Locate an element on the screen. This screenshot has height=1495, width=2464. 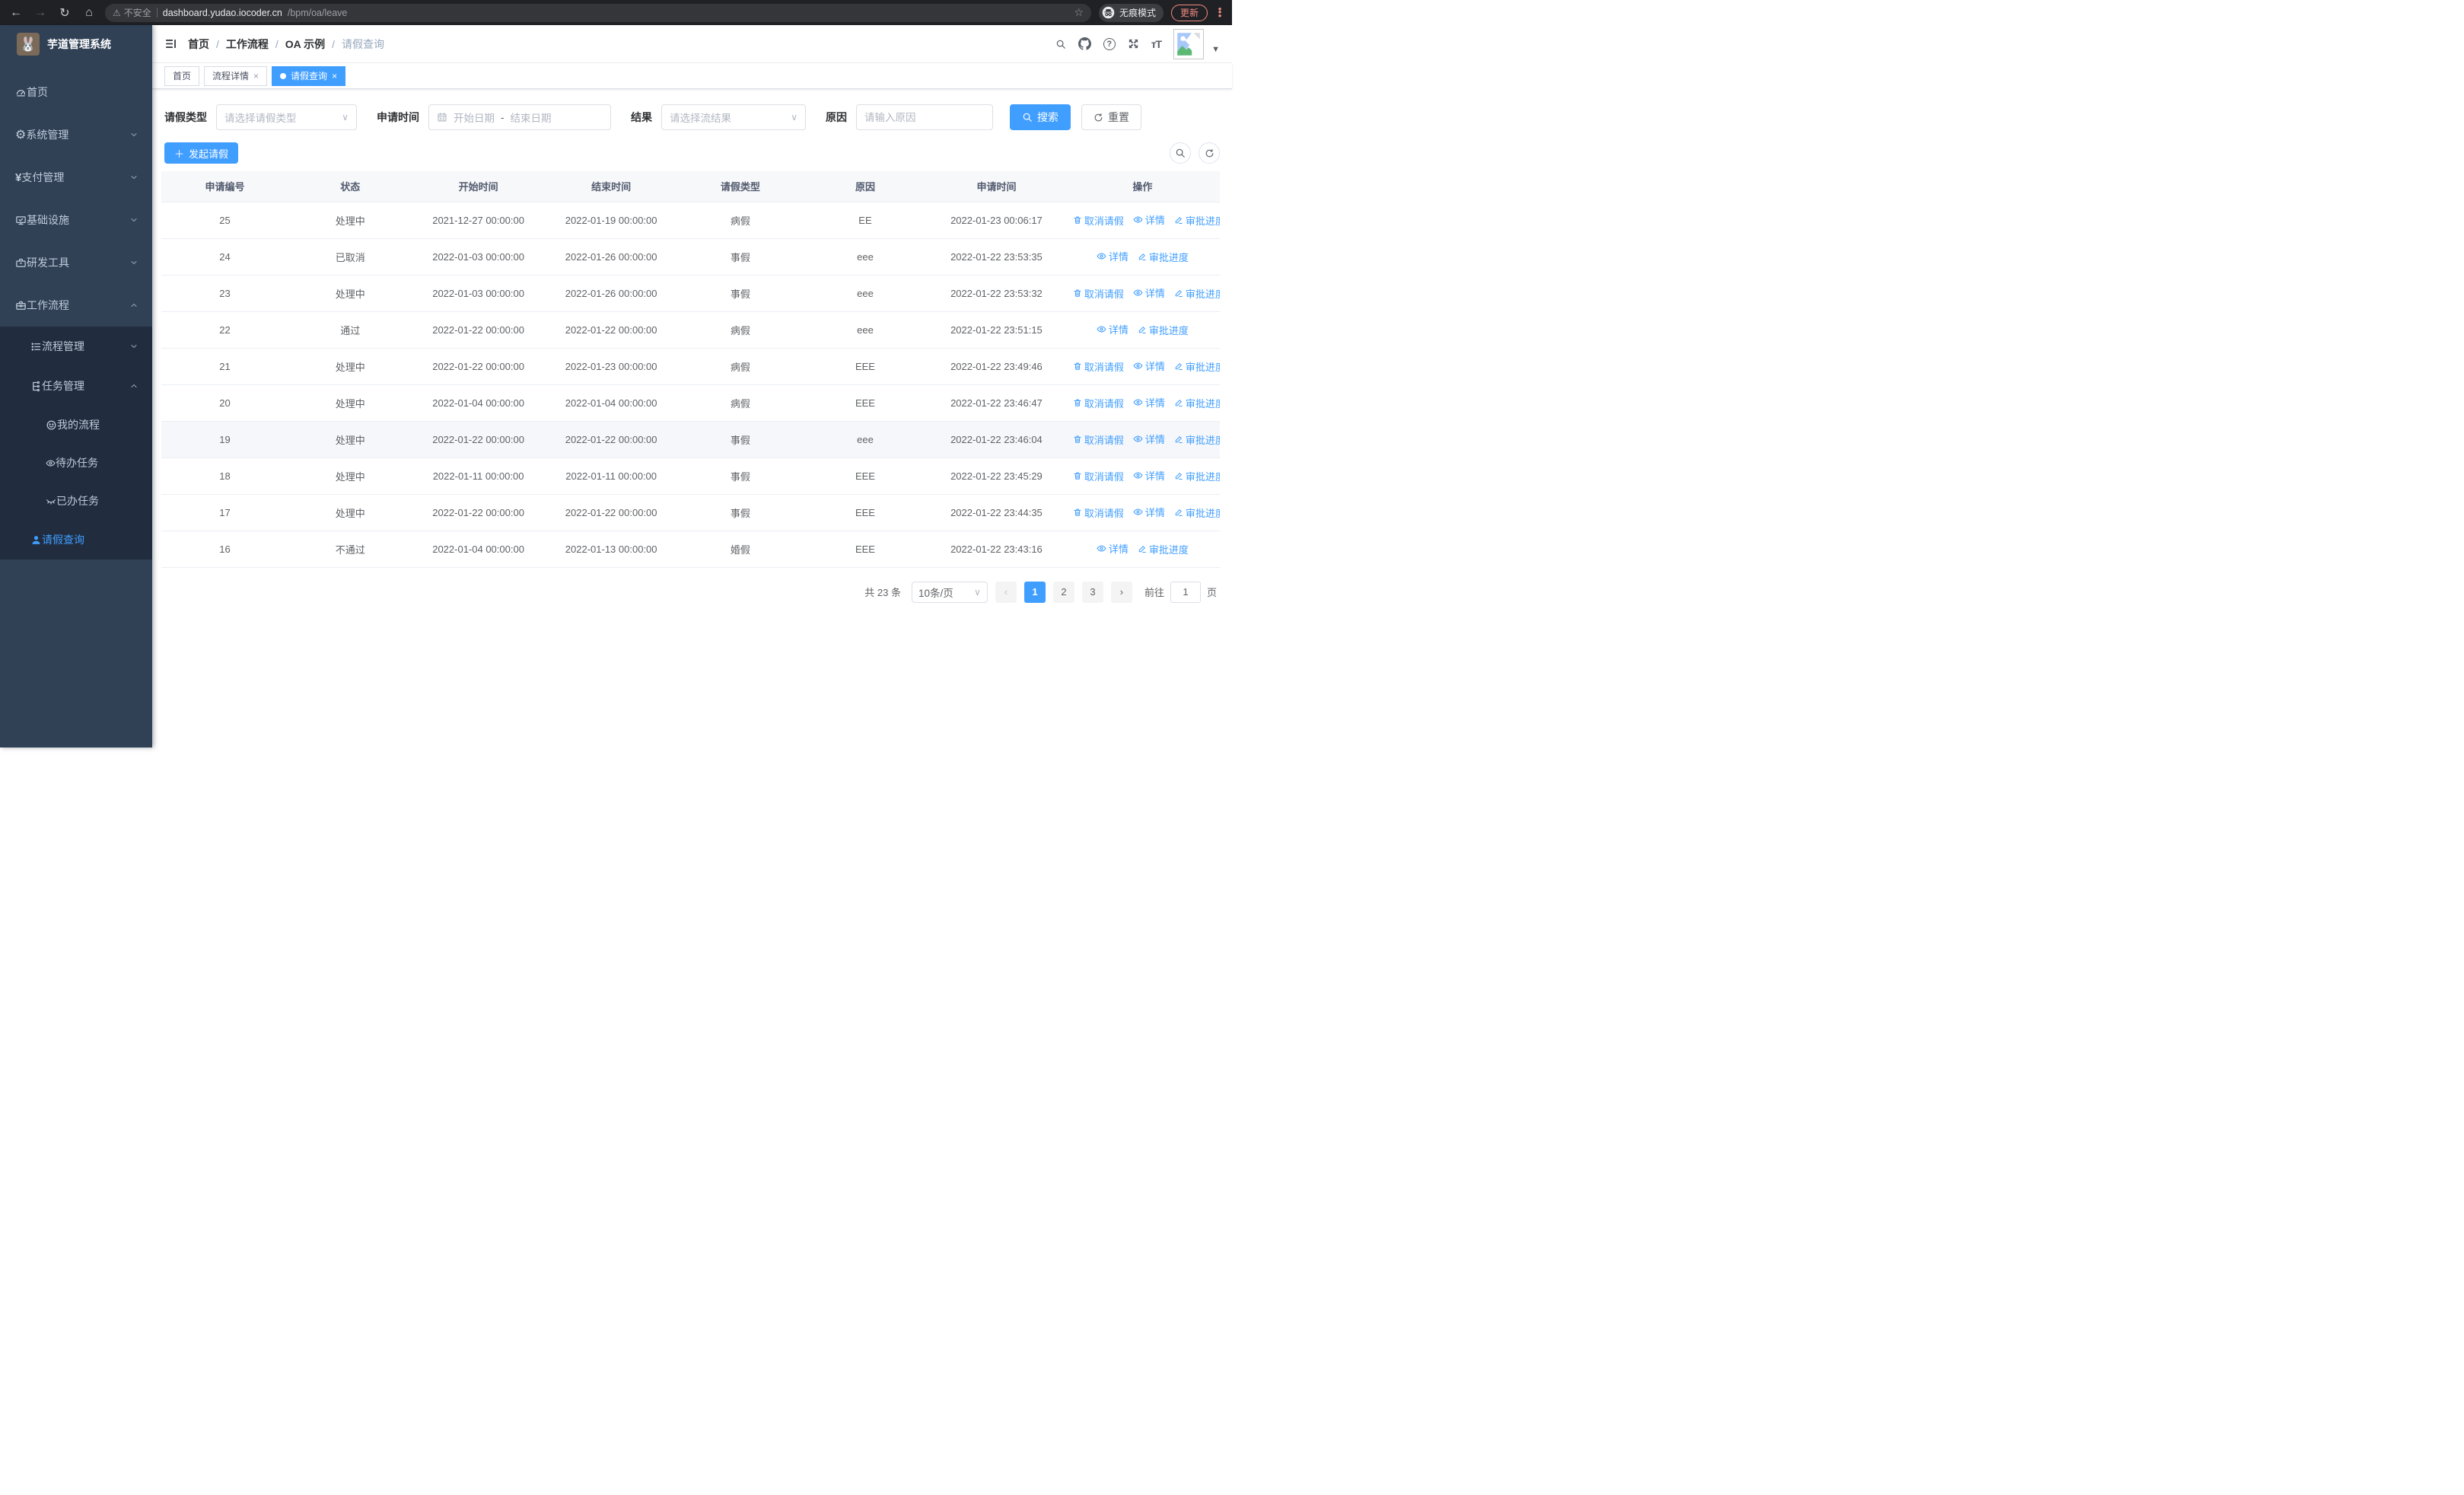
breadcrumb-item: 首页 is located at coordinates (198, 44).